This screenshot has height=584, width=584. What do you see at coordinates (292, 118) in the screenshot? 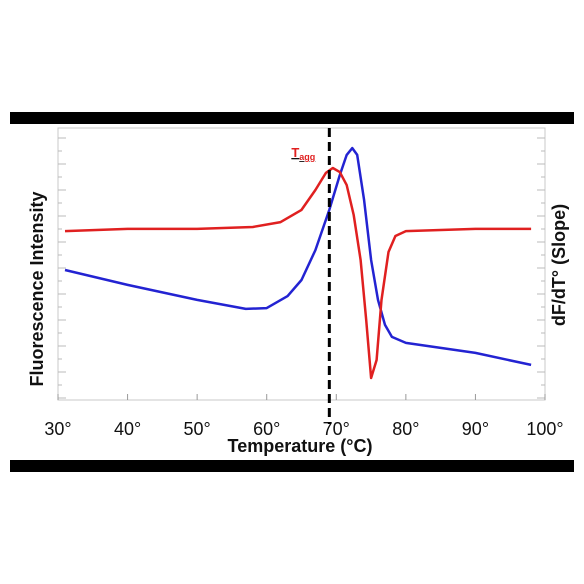
I see `top-band` at bounding box center [292, 118].